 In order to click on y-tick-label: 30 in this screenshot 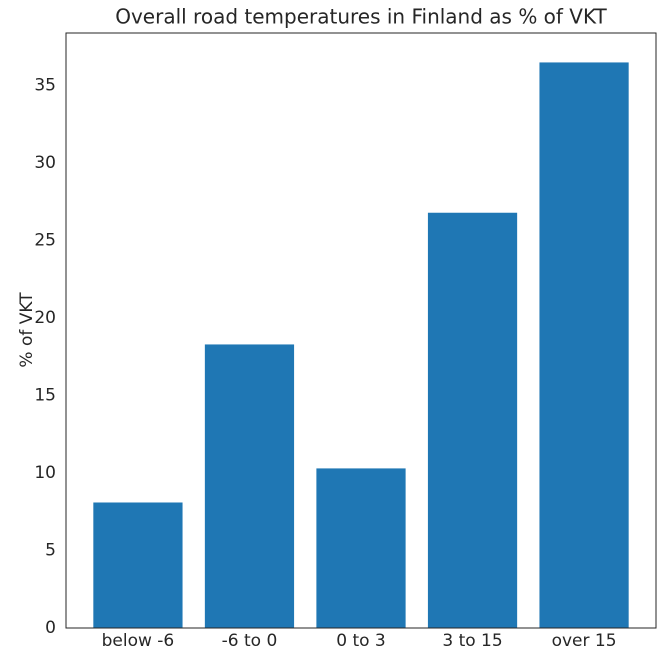, I will do `click(45, 163)`.